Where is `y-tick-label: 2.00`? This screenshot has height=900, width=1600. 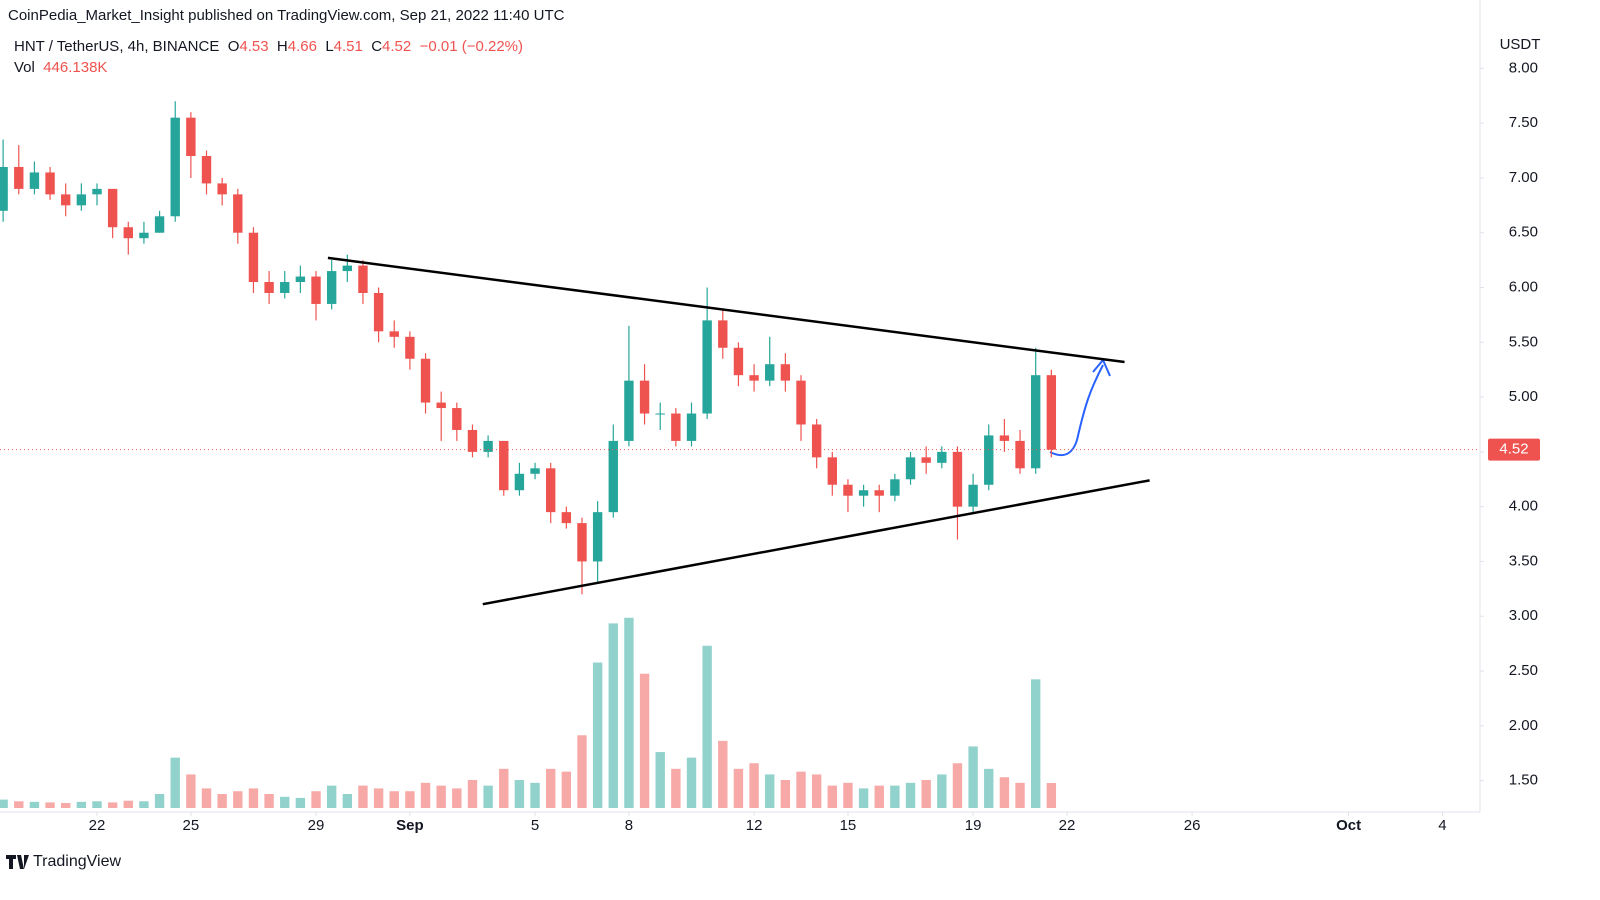 y-tick-label: 2.00 is located at coordinates (1523, 725).